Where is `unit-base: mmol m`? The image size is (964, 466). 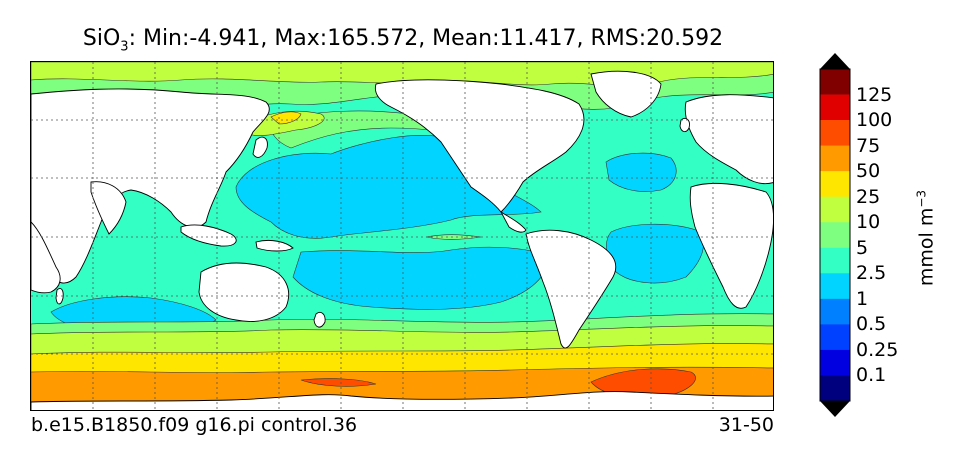
unit-base: mmol m is located at coordinates (926, 247).